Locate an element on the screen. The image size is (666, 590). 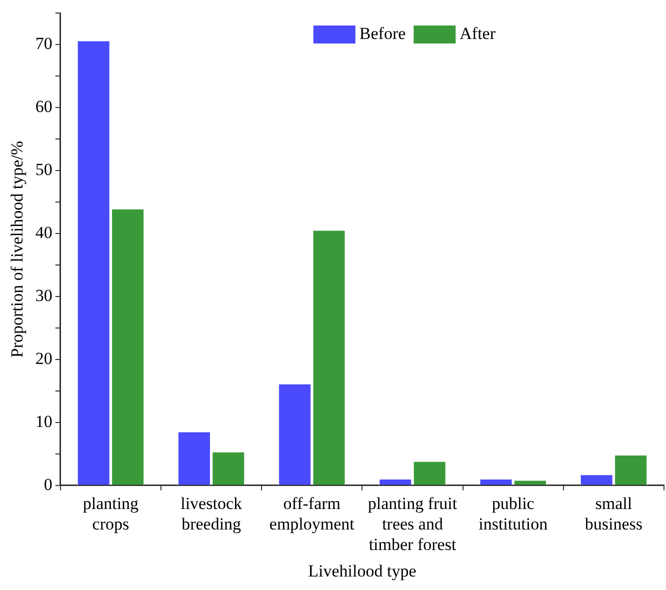
x-tick-label: small business is located at coordinates (613, 514).